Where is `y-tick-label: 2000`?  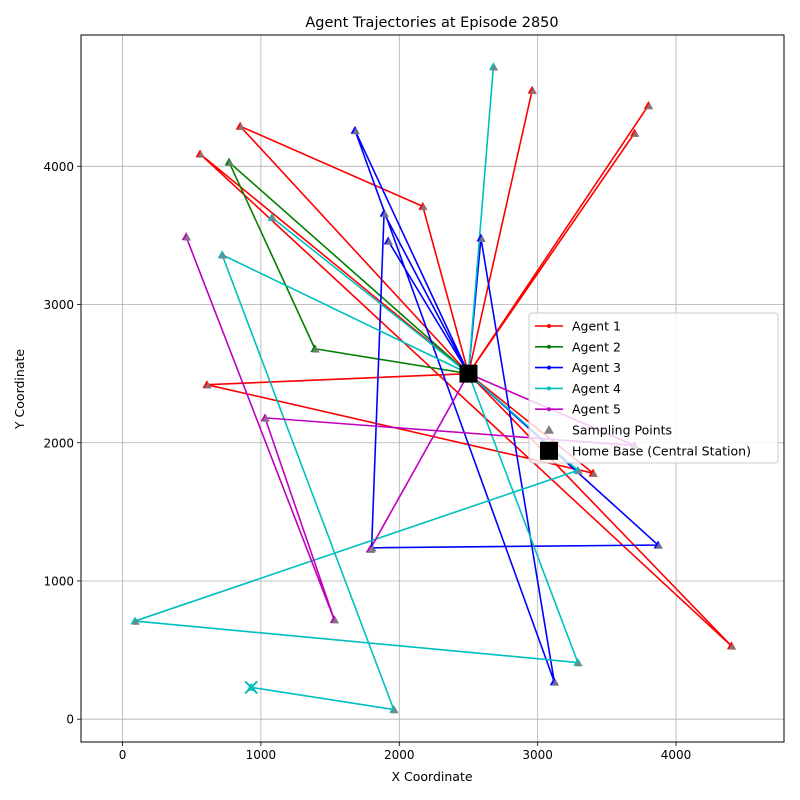
y-tick-label: 2000 is located at coordinates (58, 443).